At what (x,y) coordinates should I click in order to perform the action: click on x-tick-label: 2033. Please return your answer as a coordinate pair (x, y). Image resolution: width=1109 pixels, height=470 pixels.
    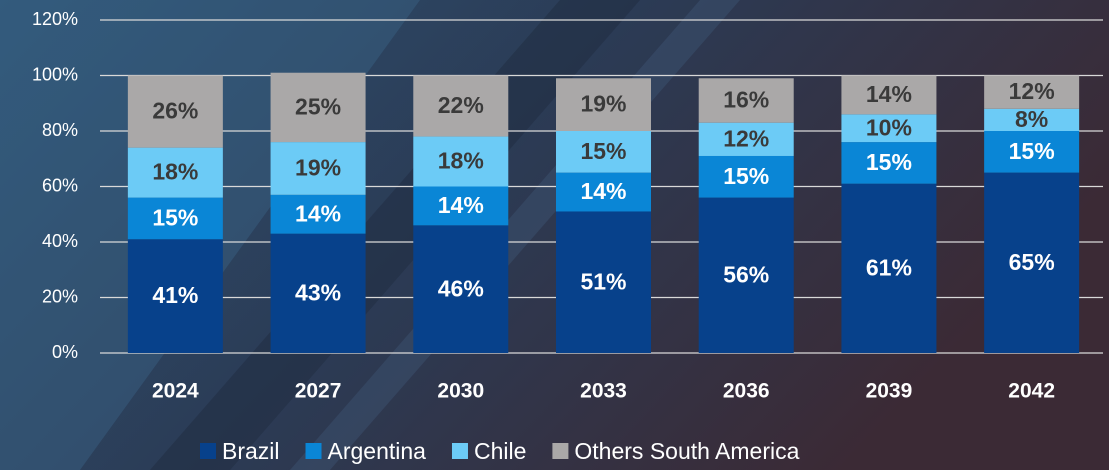
    Looking at the image, I should click on (603, 391).